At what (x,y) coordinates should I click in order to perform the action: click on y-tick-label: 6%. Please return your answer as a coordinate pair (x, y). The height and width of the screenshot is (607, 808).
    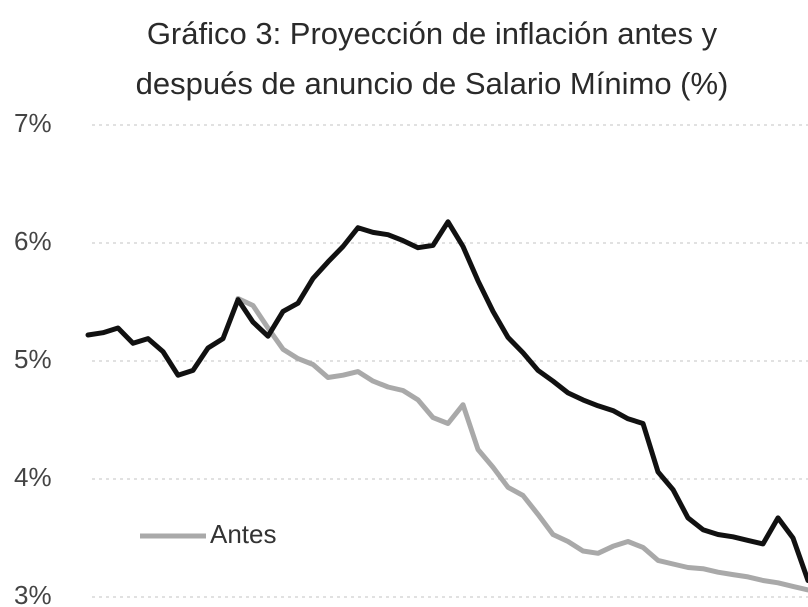
    Looking at the image, I should click on (33, 241).